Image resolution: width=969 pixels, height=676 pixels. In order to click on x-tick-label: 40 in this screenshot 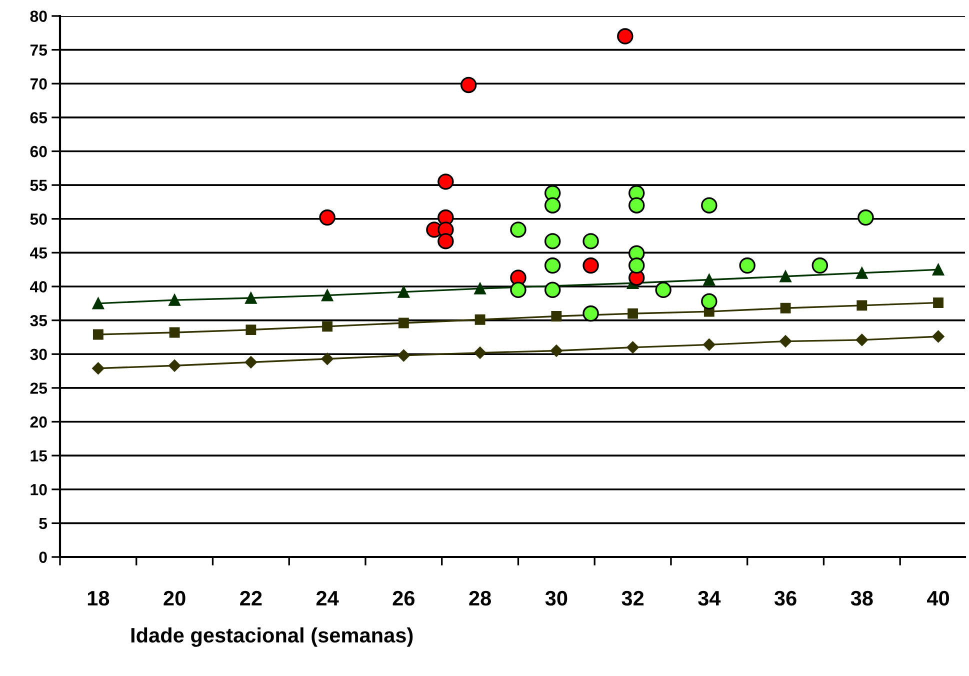, I will do `click(938, 598)`.